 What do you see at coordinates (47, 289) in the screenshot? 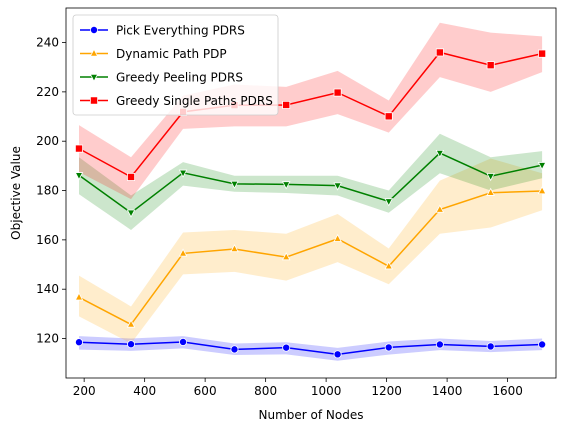
I see `y-tick-label-140: 140` at bounding box center [47, 289].